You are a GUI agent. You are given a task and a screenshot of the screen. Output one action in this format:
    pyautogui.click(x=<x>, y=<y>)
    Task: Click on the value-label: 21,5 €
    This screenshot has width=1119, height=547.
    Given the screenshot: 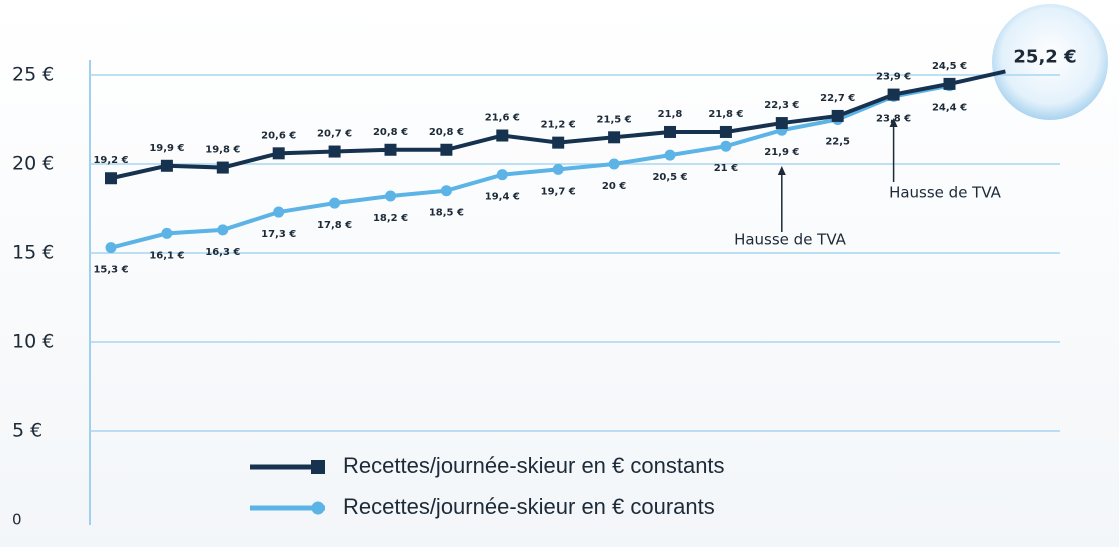 What is the action you would take?
    pyautogui.click(x=614, y=119)
    